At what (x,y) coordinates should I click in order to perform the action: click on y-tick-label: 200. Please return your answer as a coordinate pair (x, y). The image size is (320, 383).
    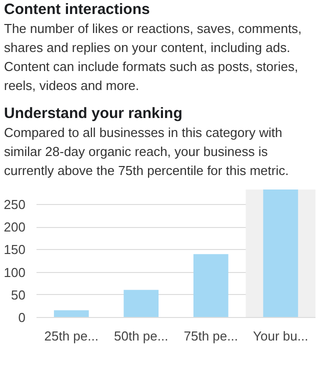
    Looking at the image, I should click on (15, 226).